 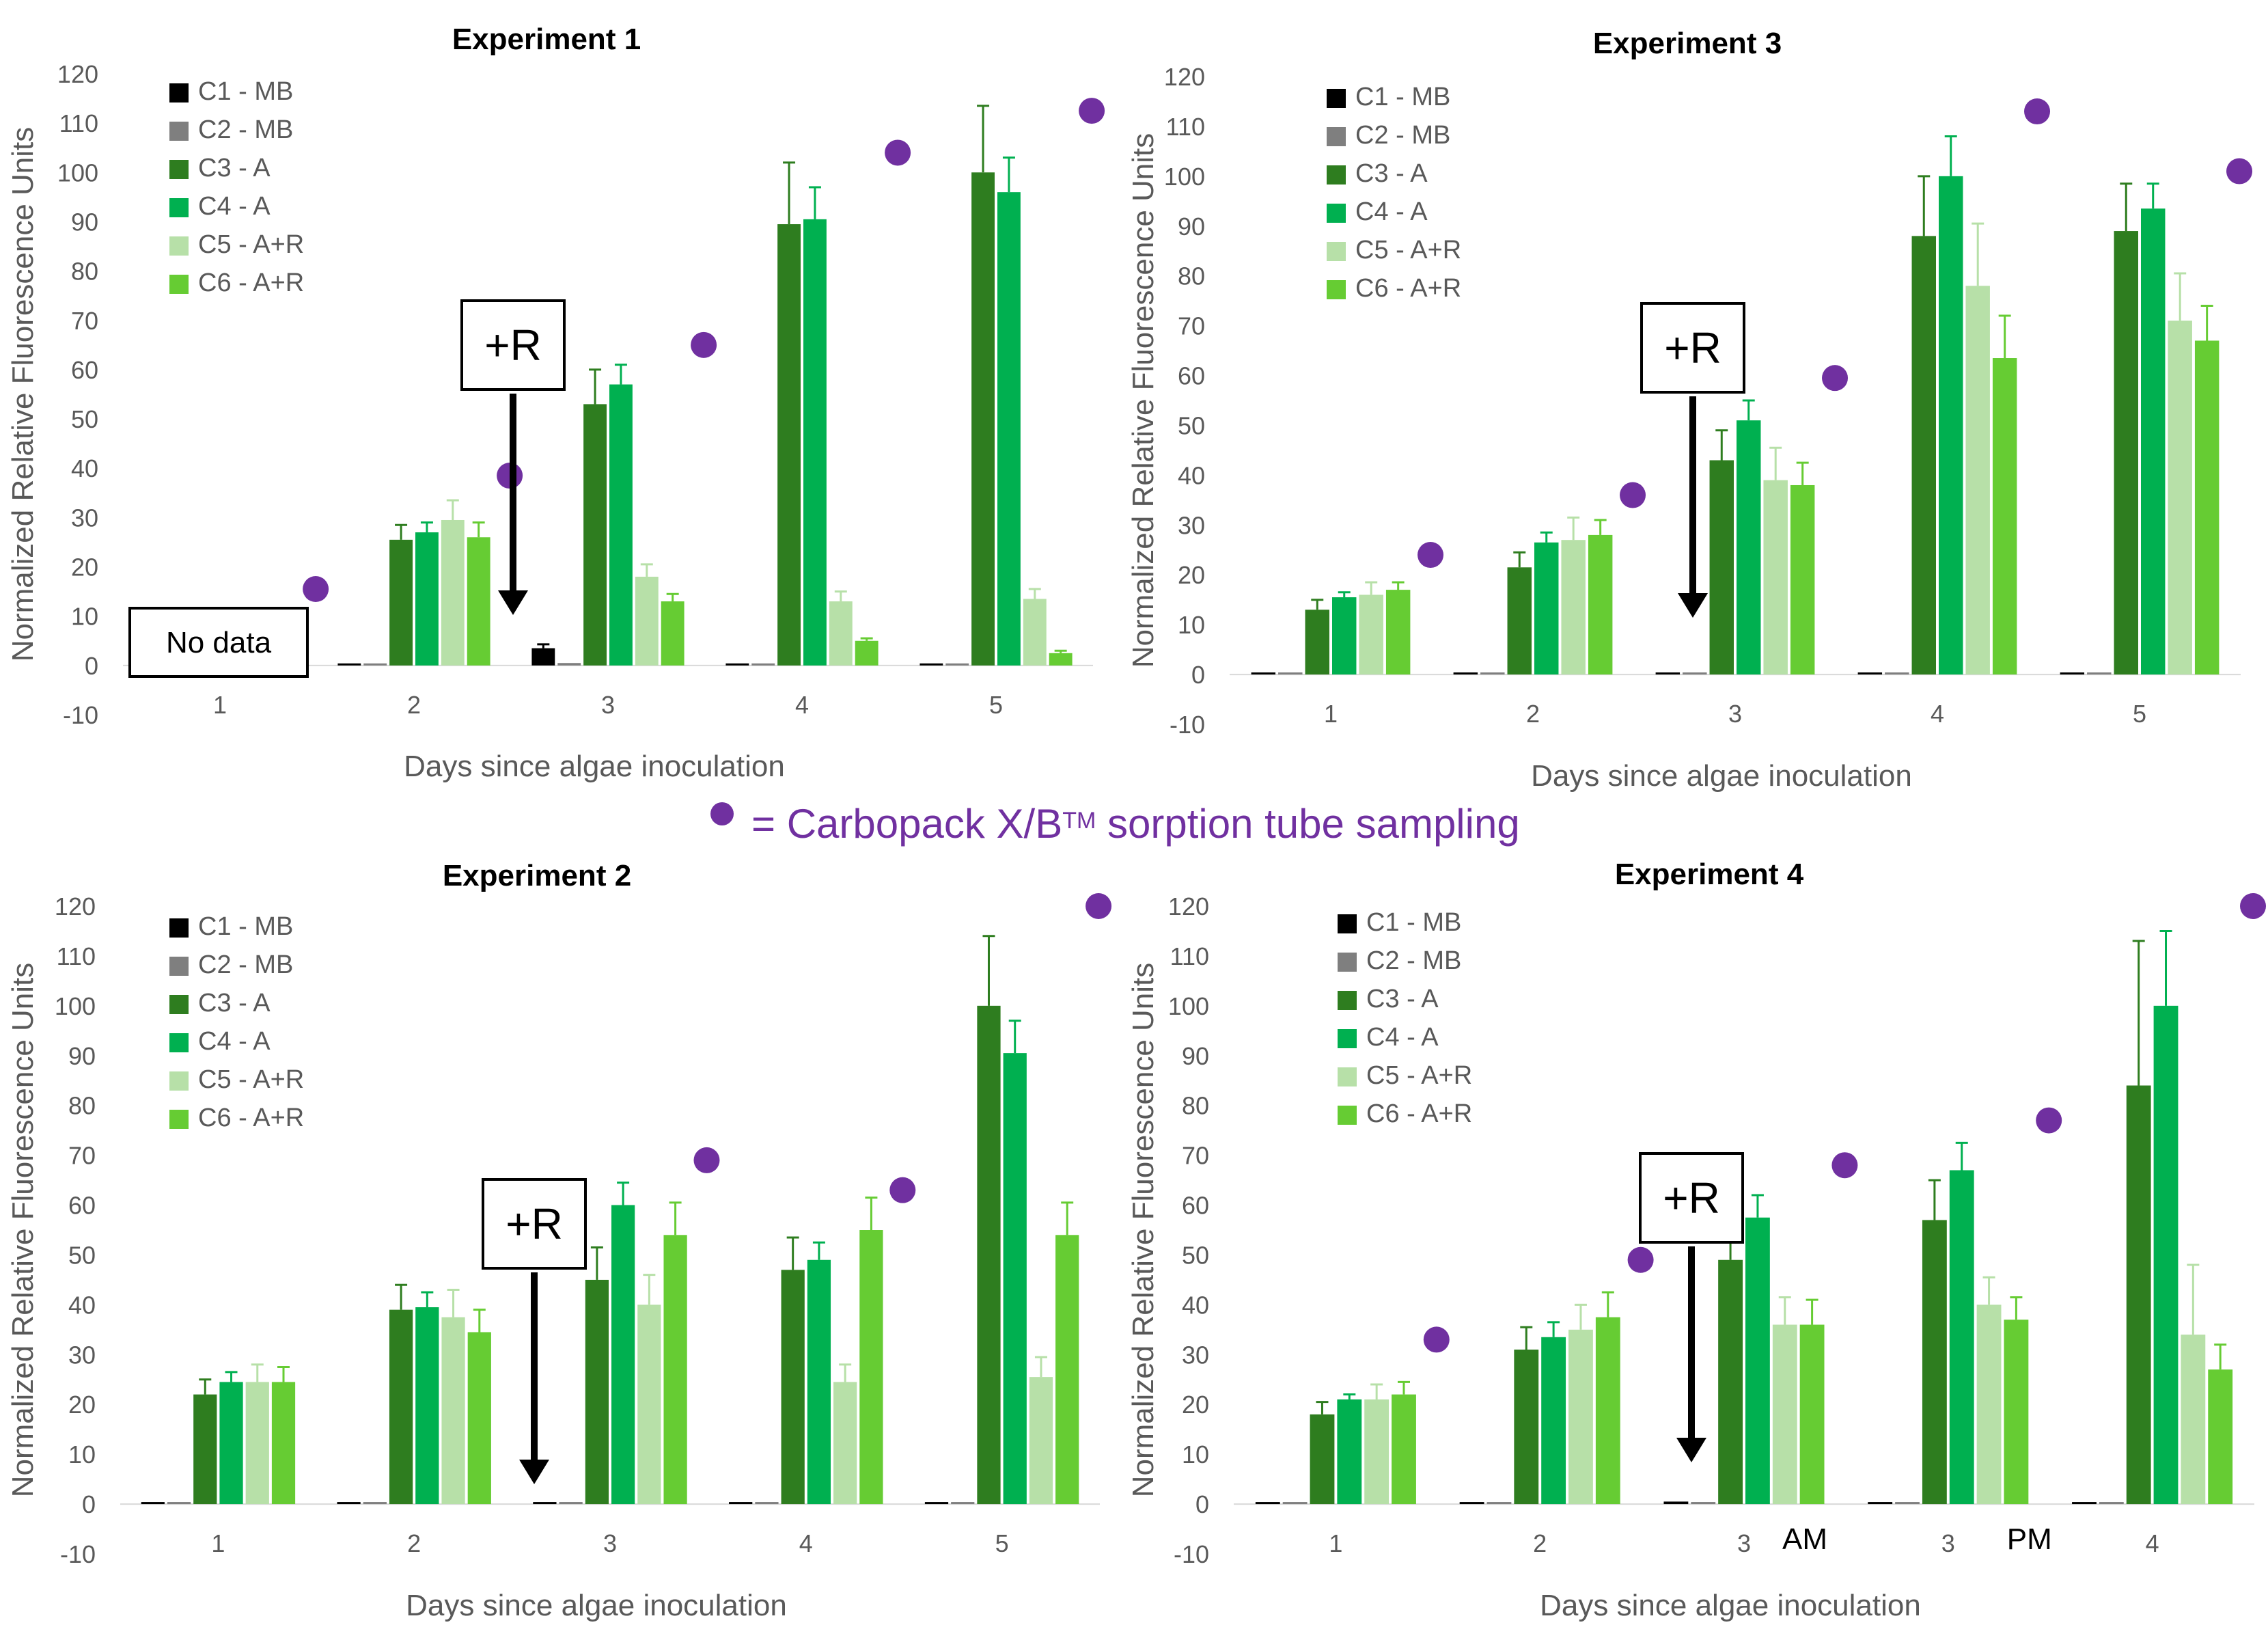 What do you see at coordinates (1347, 923) in the screenshot?
I see `experiment-4-legend-swatch-c1` at bounding box center [1347, 923].